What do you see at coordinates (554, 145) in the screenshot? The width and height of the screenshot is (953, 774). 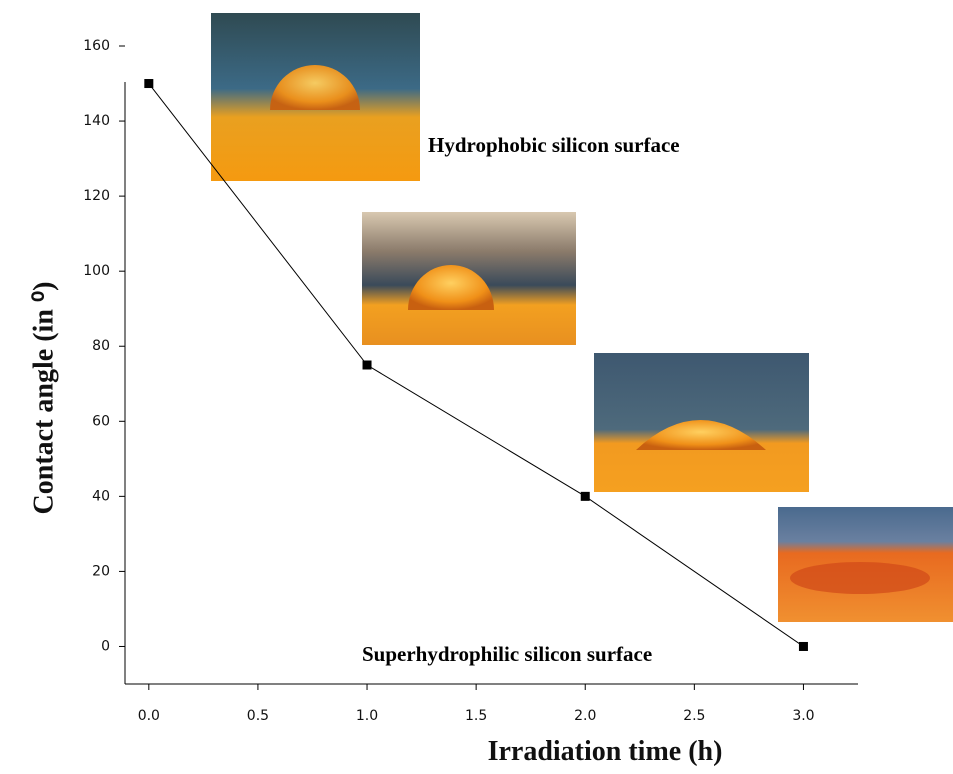 I see `annotation: Hydrophobic silicon surface` at bounding box center [554, 145].